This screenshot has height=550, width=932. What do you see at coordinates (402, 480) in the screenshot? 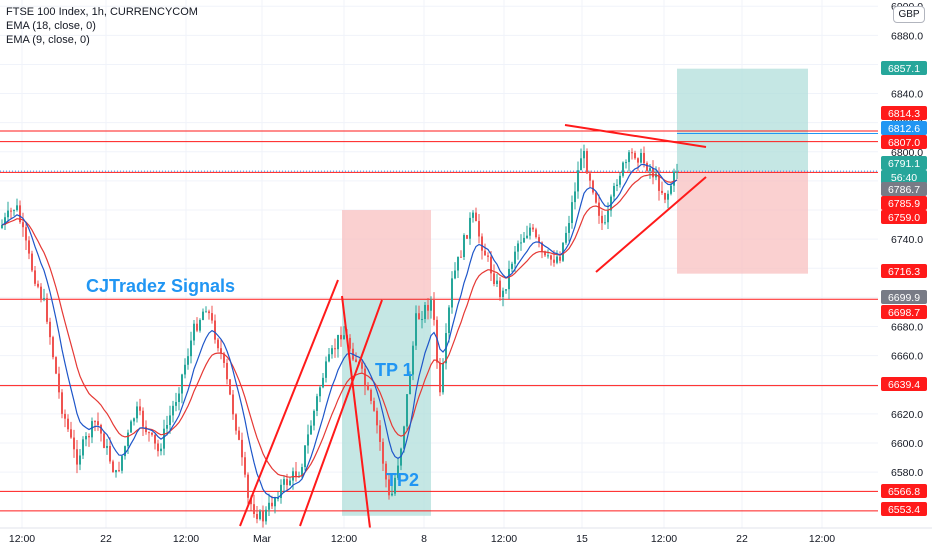
I see `tp2-label: TP2` at bounding box center [402, 480].